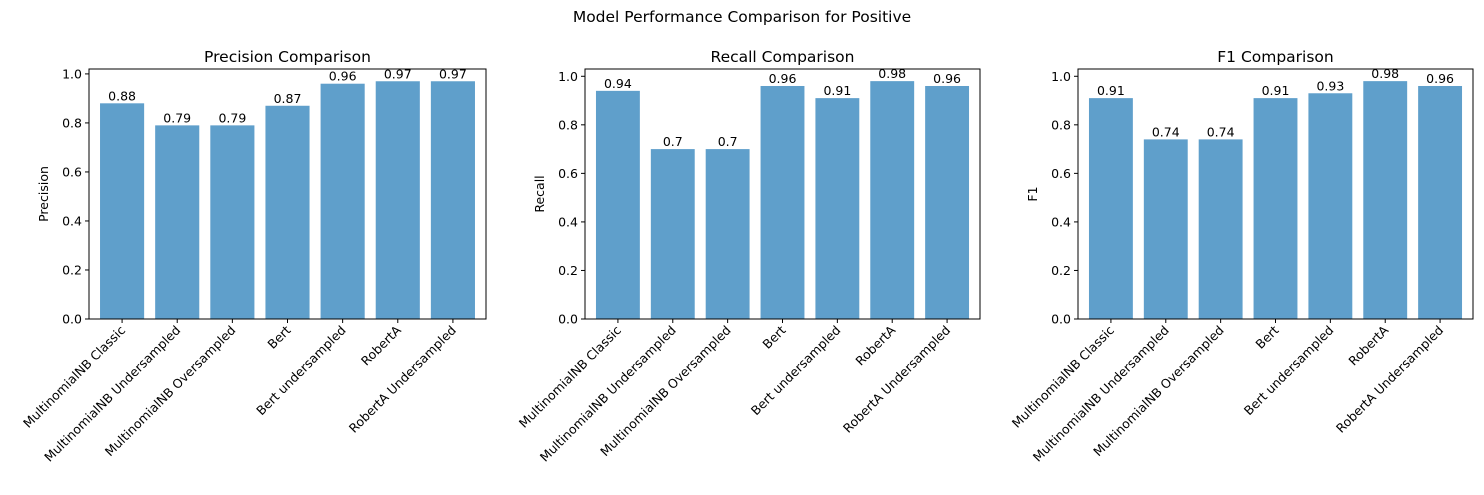 This screenshot has height=495, width=1484. I want to click on chart-title: Precision Comparison, so click(287, 57).